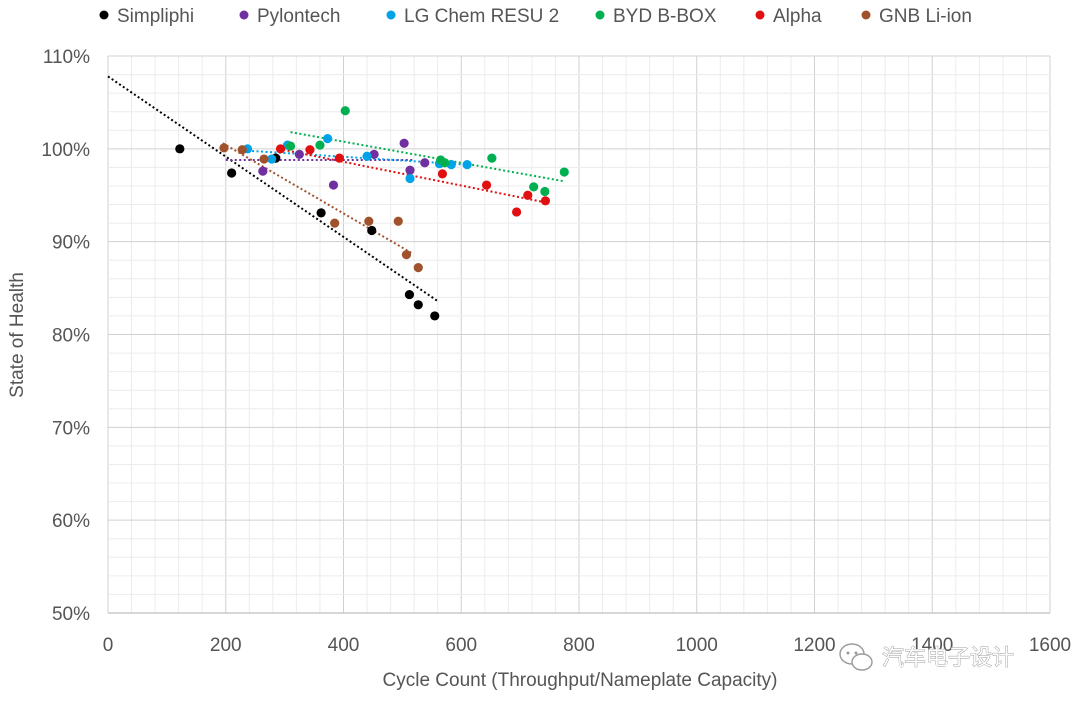 This screenshot has width=1080, height=704. I want to click on legend-item-simpliphi: Simpliphi, so click(146, 16).